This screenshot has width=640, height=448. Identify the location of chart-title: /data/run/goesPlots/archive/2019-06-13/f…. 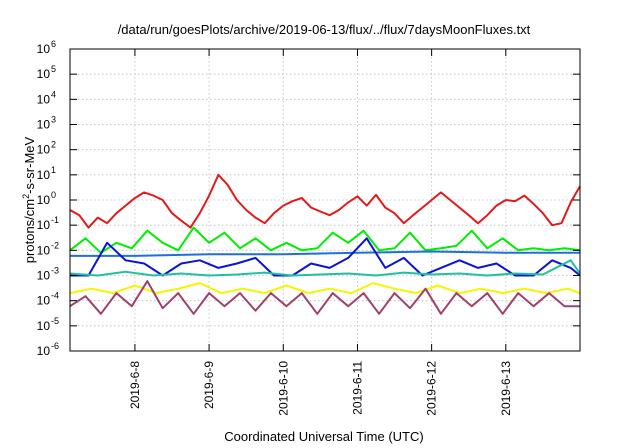
(324, 29).